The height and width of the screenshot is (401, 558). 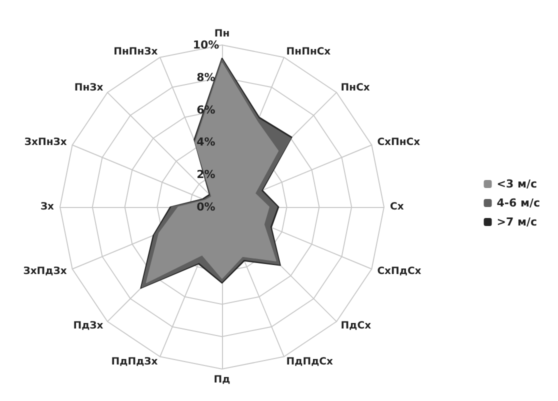 I want to click on y-tick-label: 0%, so click(x=206, y=207).